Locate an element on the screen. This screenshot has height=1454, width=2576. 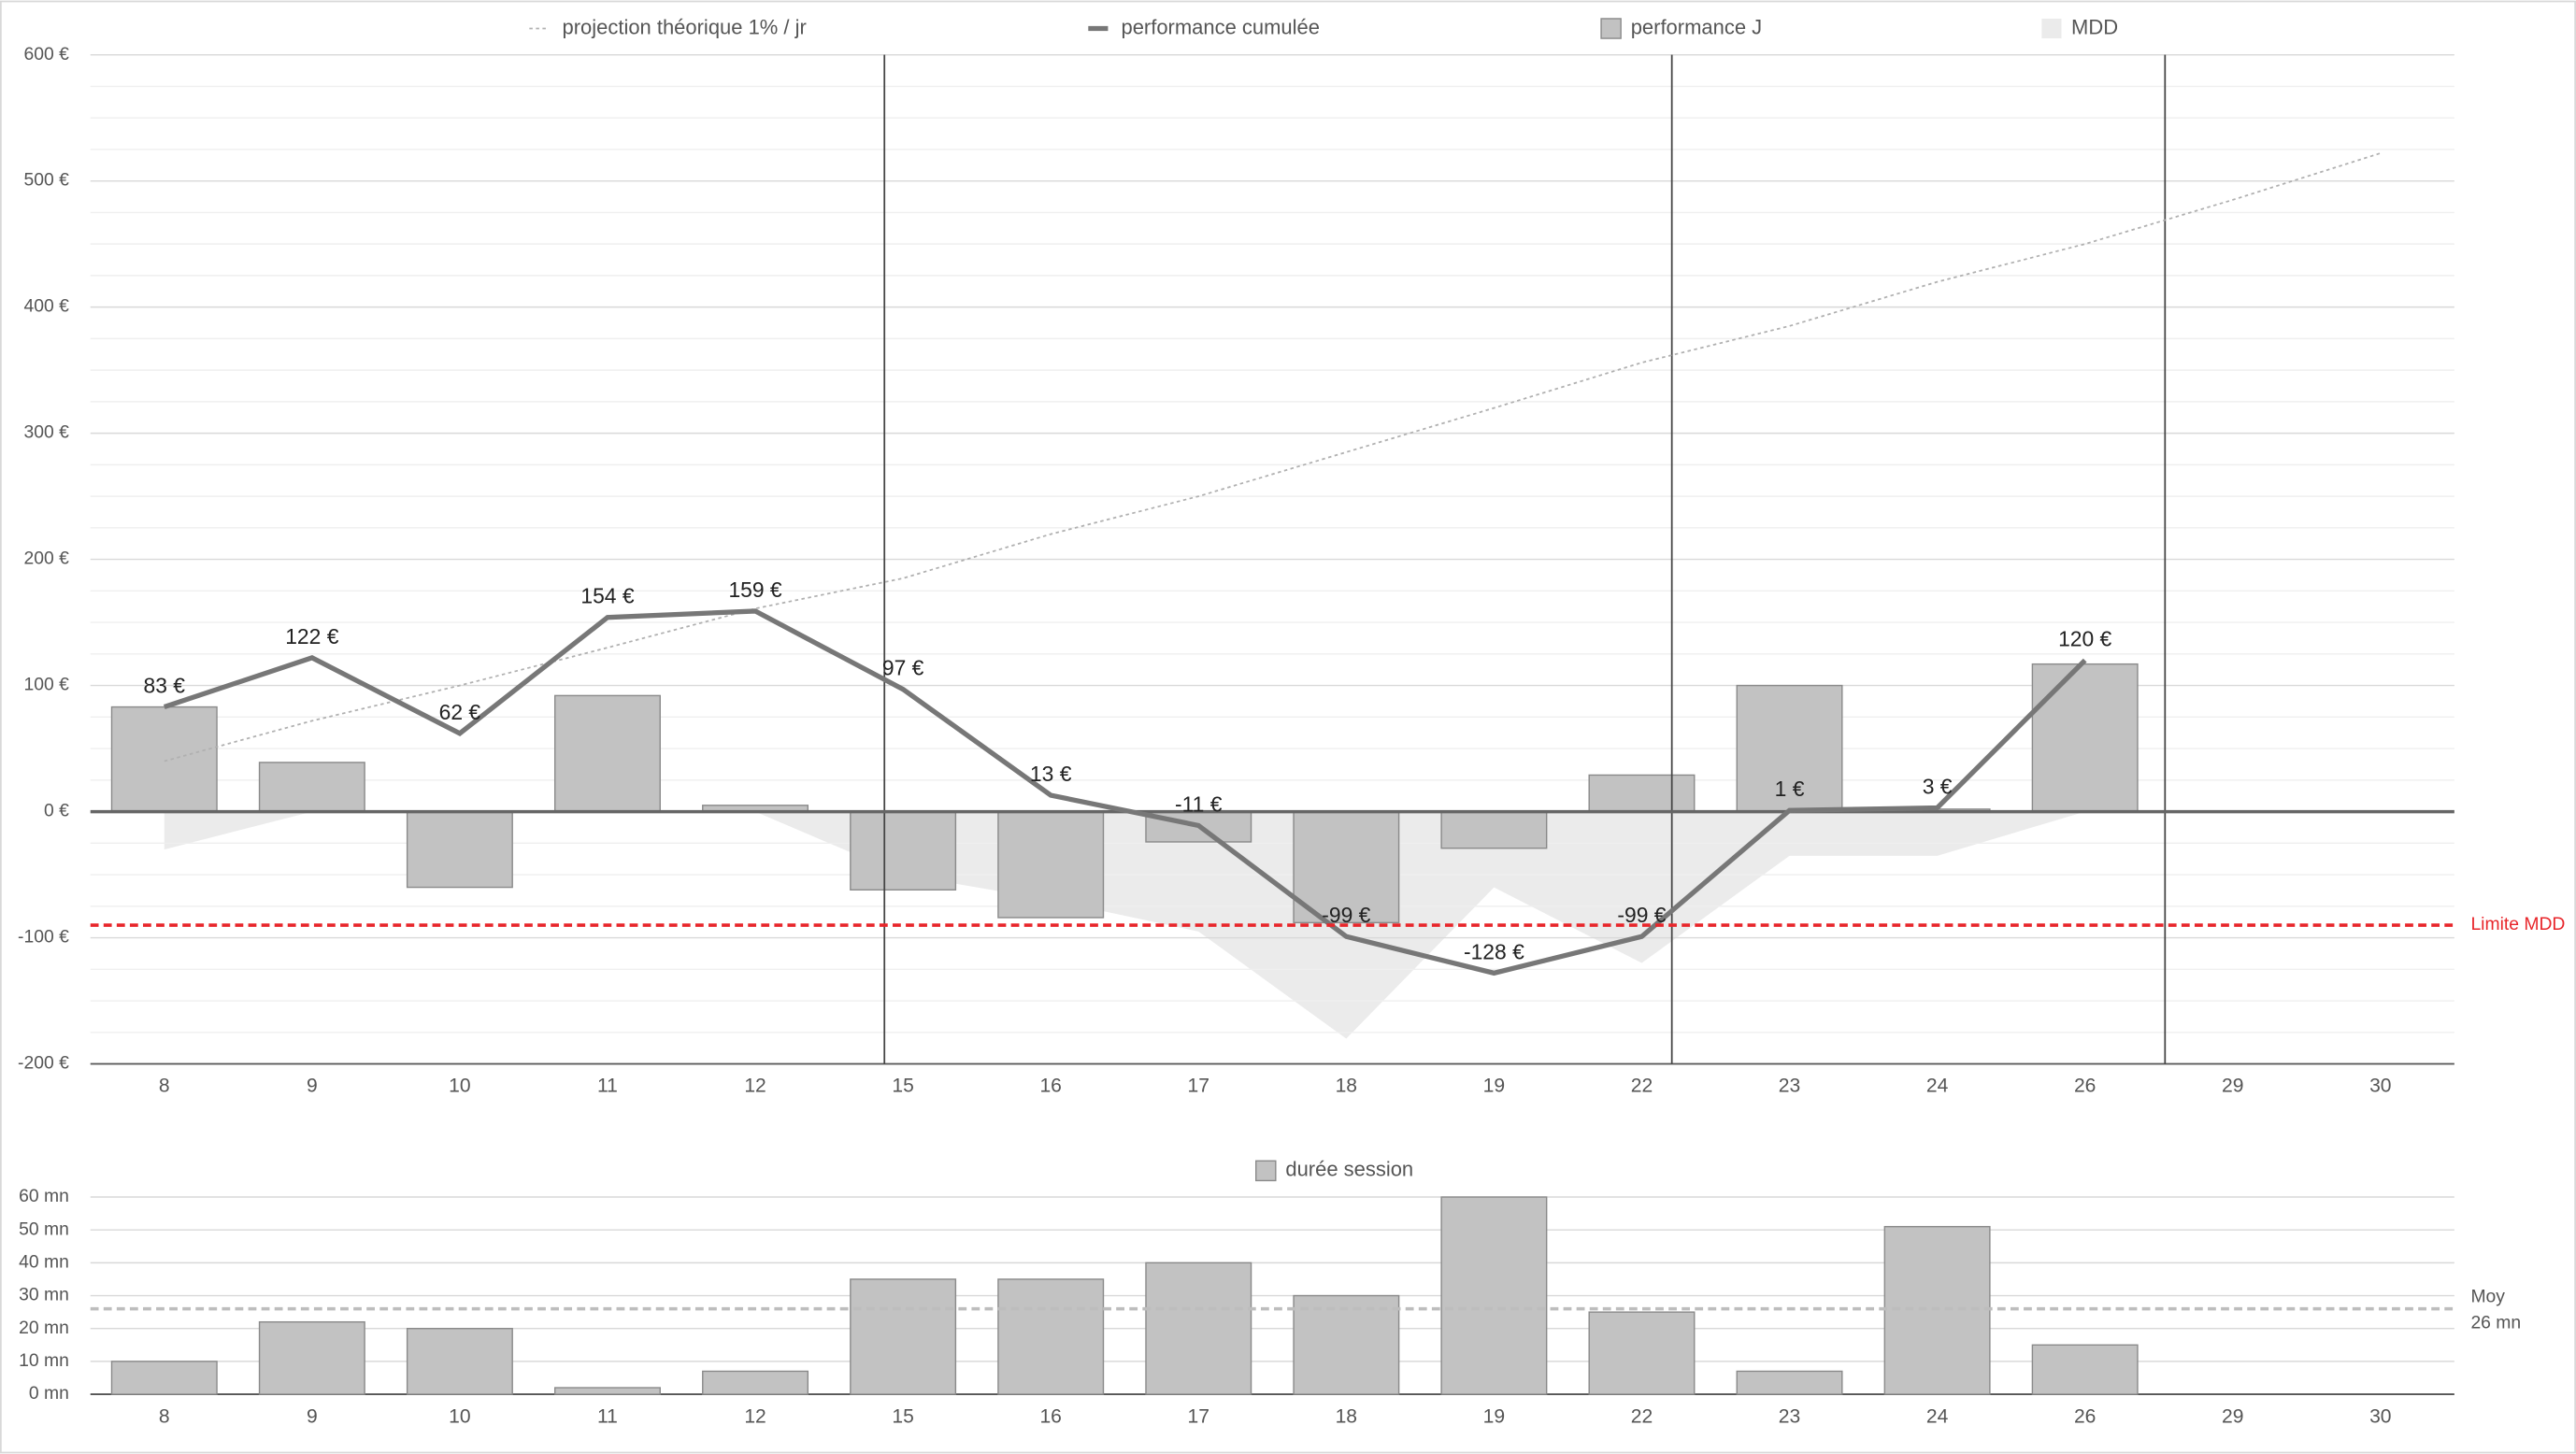
data-label: 13 € is located at coordinates (1051, 774).